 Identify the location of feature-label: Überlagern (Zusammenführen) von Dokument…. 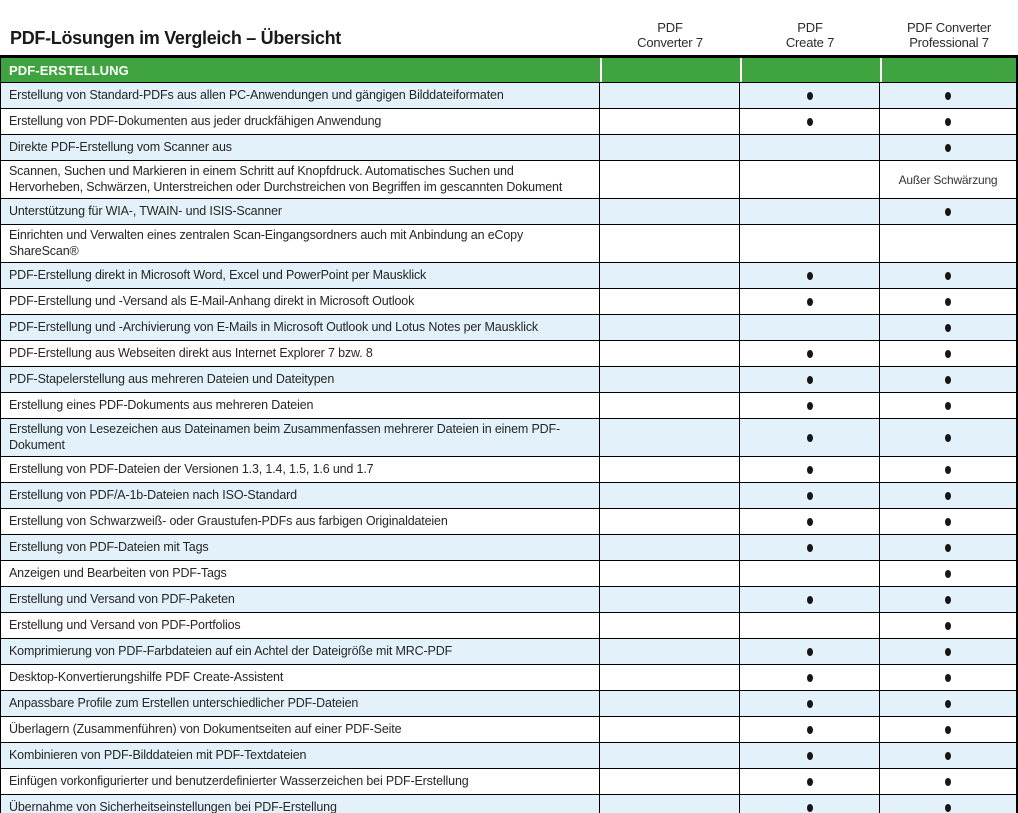
(300, 729).